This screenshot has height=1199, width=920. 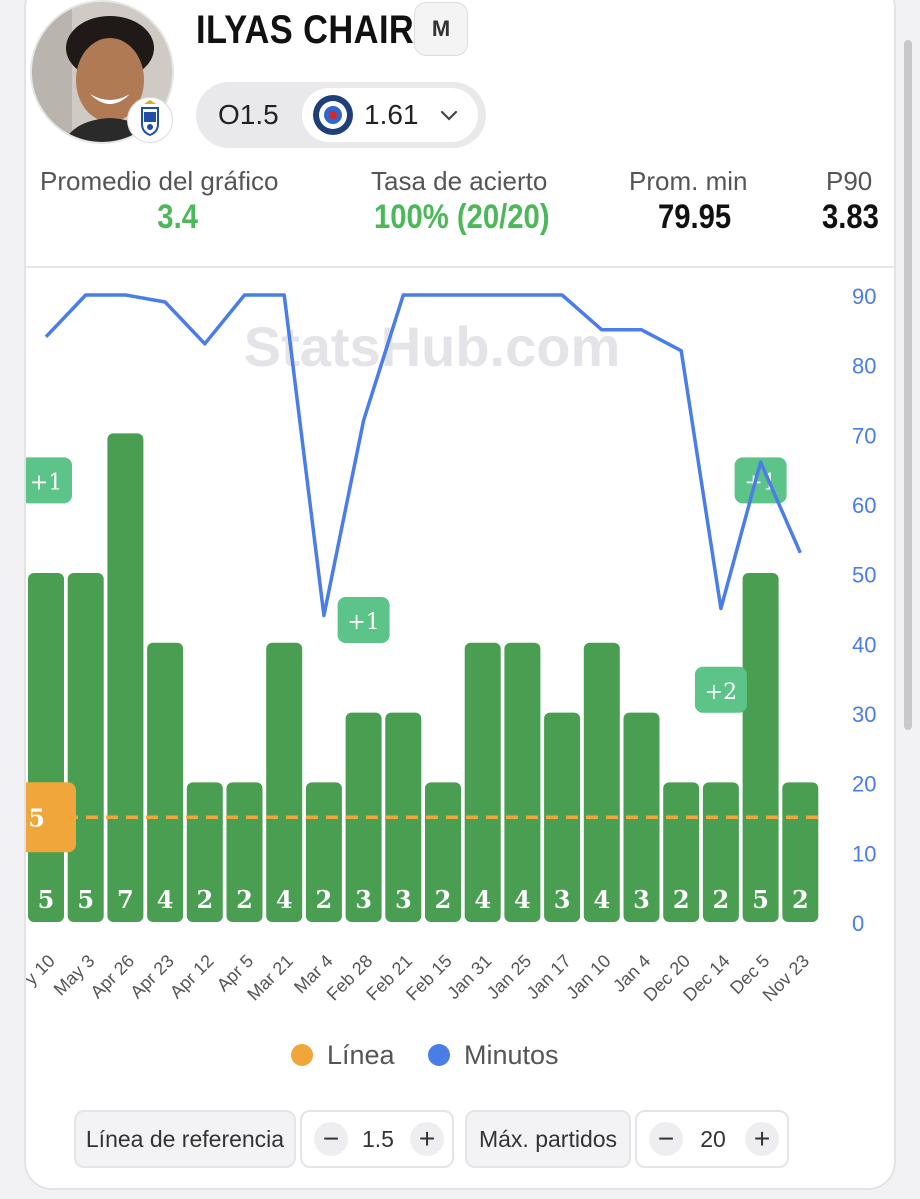 I want to click on right-axis-tick-label: 50, so click(x=864, y=575).